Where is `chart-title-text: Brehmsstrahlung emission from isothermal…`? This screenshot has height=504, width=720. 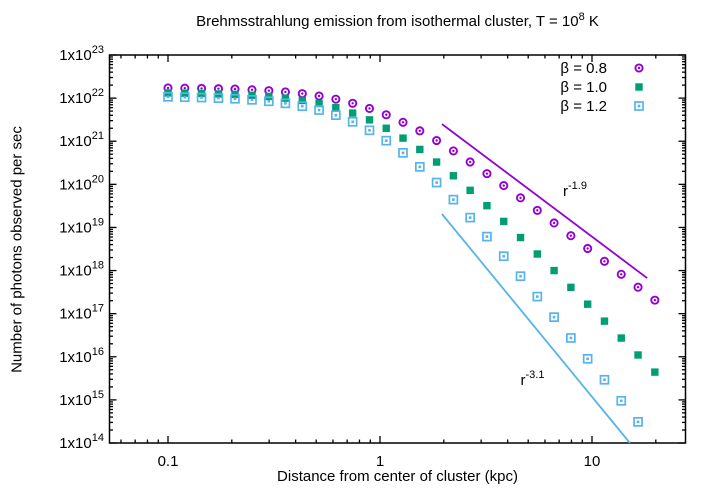
chart-title-text: Brehmsstrahlung emission from isothermal… is located at coordinates (387, 21).